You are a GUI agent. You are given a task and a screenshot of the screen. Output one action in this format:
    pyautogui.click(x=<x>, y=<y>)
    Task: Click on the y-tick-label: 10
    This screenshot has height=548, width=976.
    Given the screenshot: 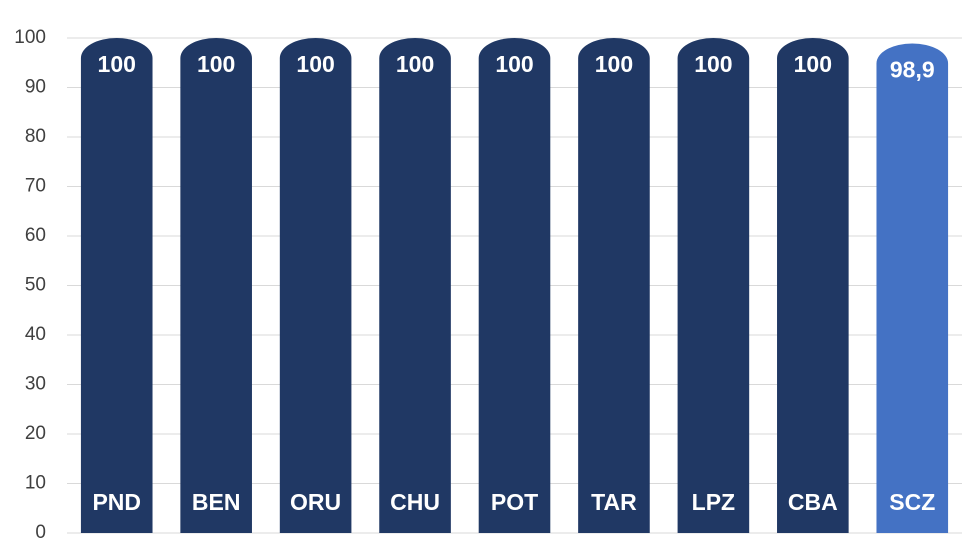 What is the action you would take?
    pyautogui.click(x=35, y=483)
    